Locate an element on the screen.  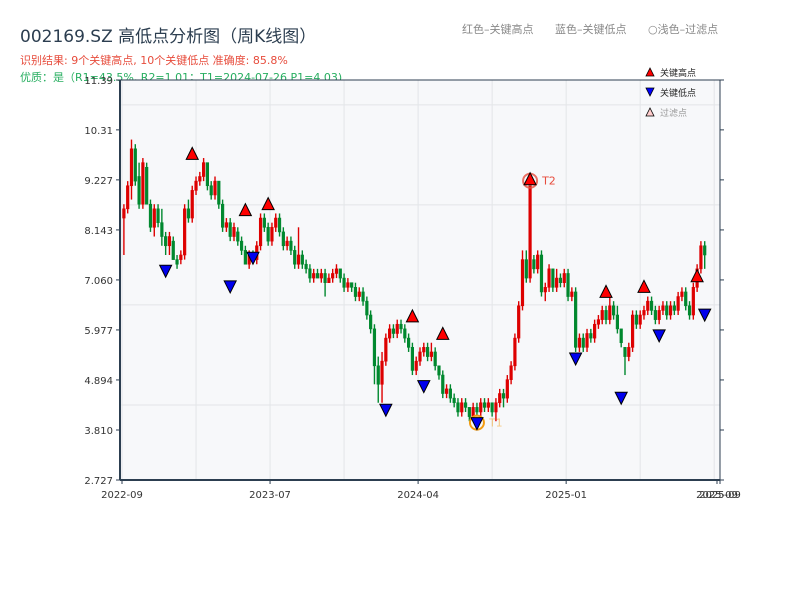
y-tick-label: 10.31 is located at coordinates (98, 131).